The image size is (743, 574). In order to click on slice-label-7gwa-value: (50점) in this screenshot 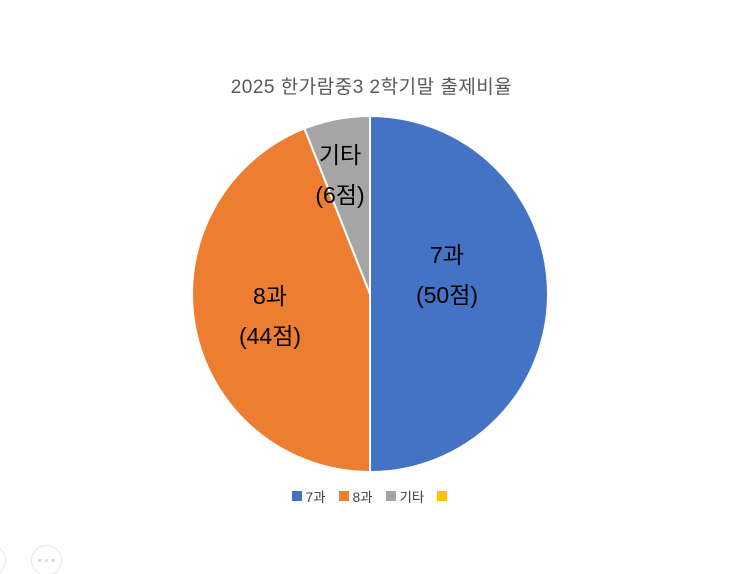, I will do `click(447, 295)`.